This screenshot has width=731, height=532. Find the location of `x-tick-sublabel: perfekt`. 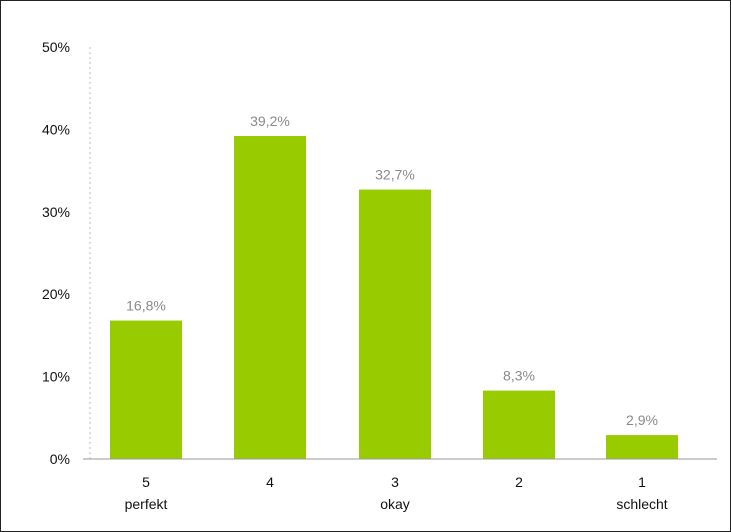

x-tick-sublabel: perfekt is located at coordinates (146, 504).